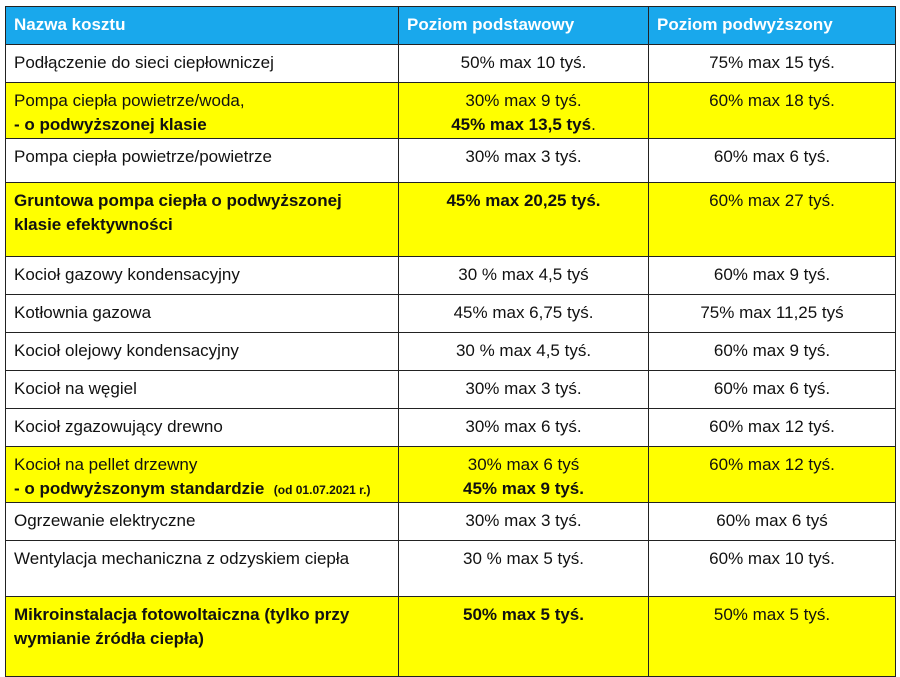 The height and width of the screenshot is (677, 900). I want to click on cell-basic: 30% max 6 tyś., so click(523, 427).